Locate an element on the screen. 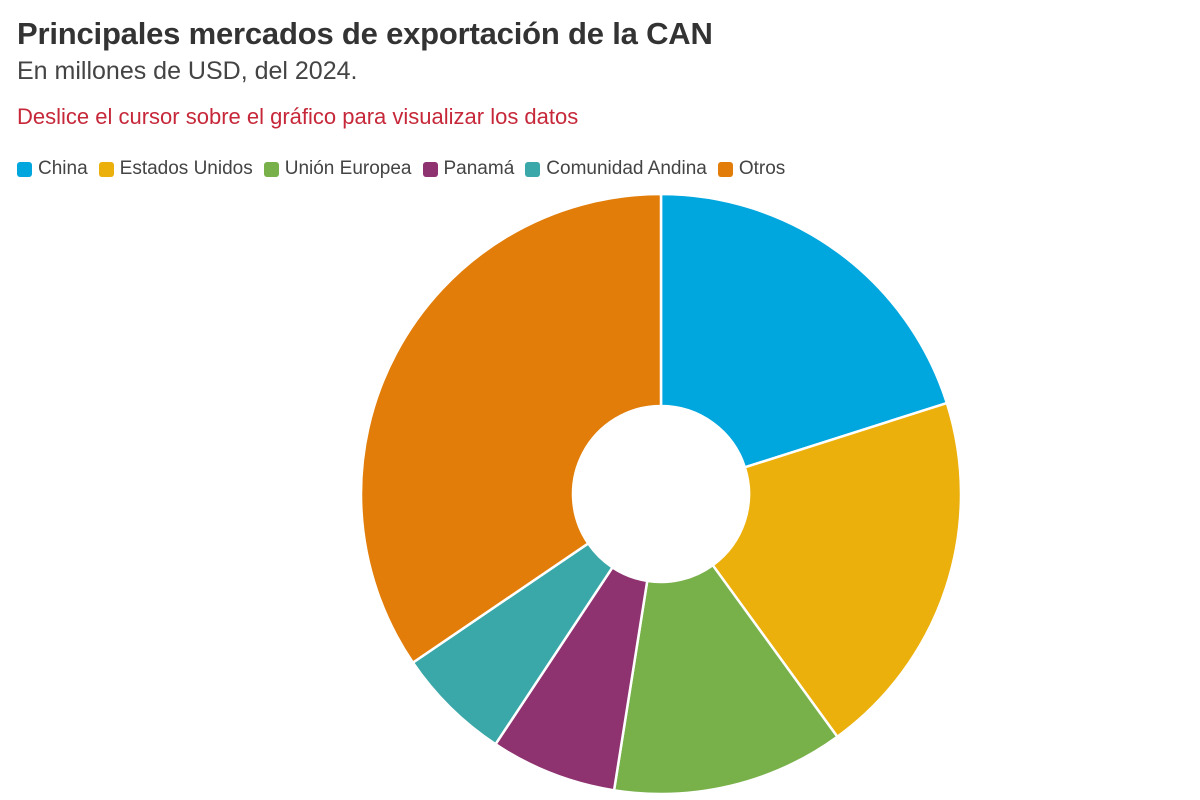 The image size is (1200, 800). legend-label: Unión Europea is located at coordinates (348, 168).